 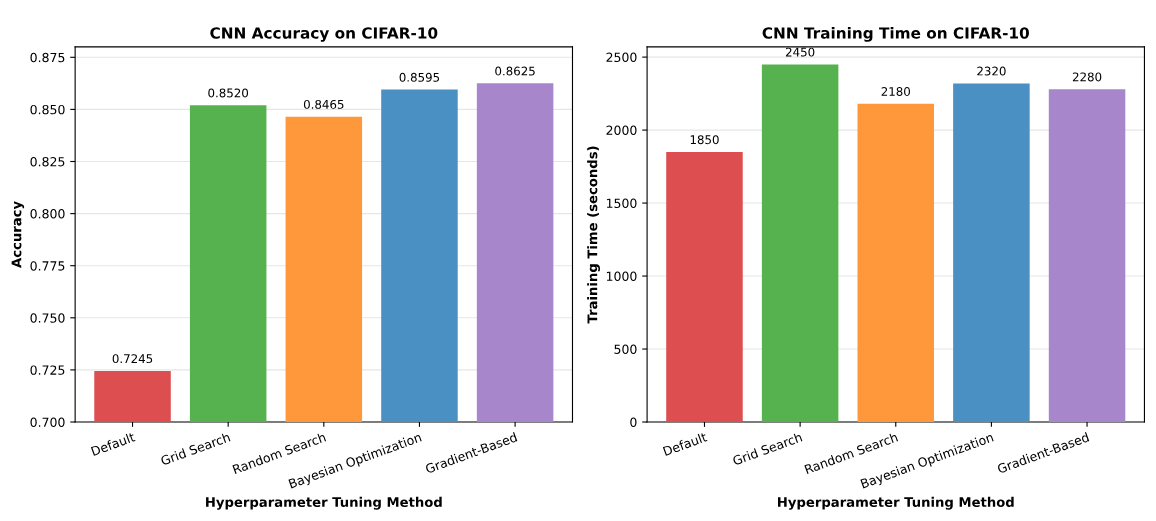 I want to click on y-tick-label: 2500, so click(x=621, y=57).